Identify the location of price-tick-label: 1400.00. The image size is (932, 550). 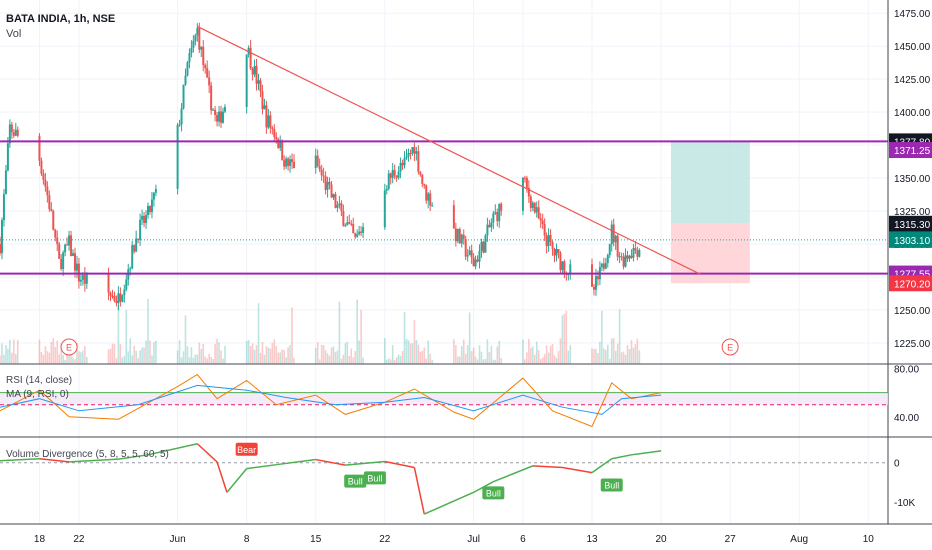
(912, 113).